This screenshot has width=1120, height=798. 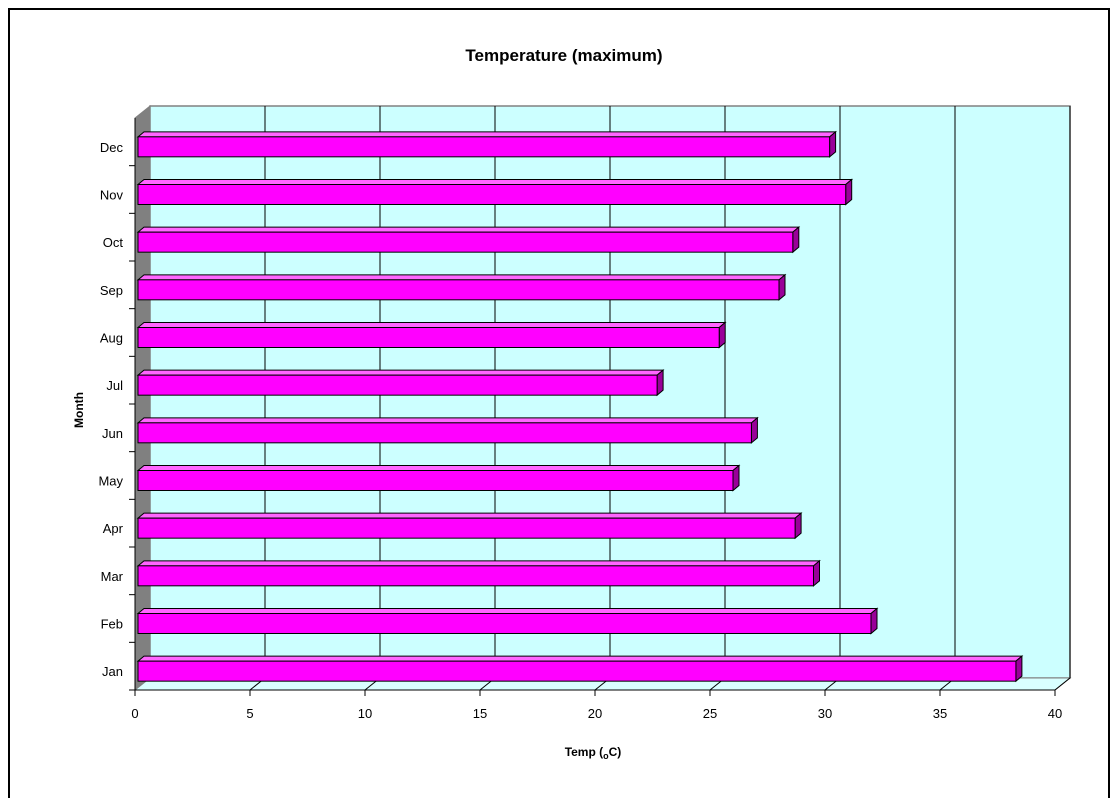 What do you see at coordinates (113, 242) in the screenshot?
I see `y-tick-label: Oct` at bounding box center [113, 242].